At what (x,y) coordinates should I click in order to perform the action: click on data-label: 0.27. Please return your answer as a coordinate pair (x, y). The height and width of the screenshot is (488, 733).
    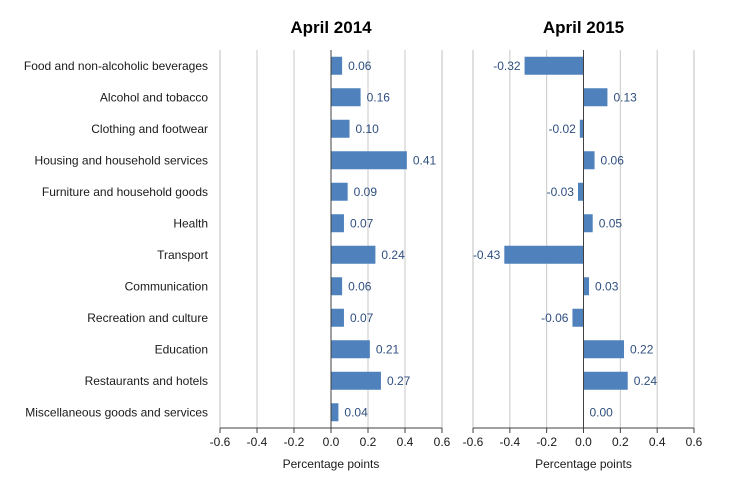
    Looking at the image, I should click on (399, 381).